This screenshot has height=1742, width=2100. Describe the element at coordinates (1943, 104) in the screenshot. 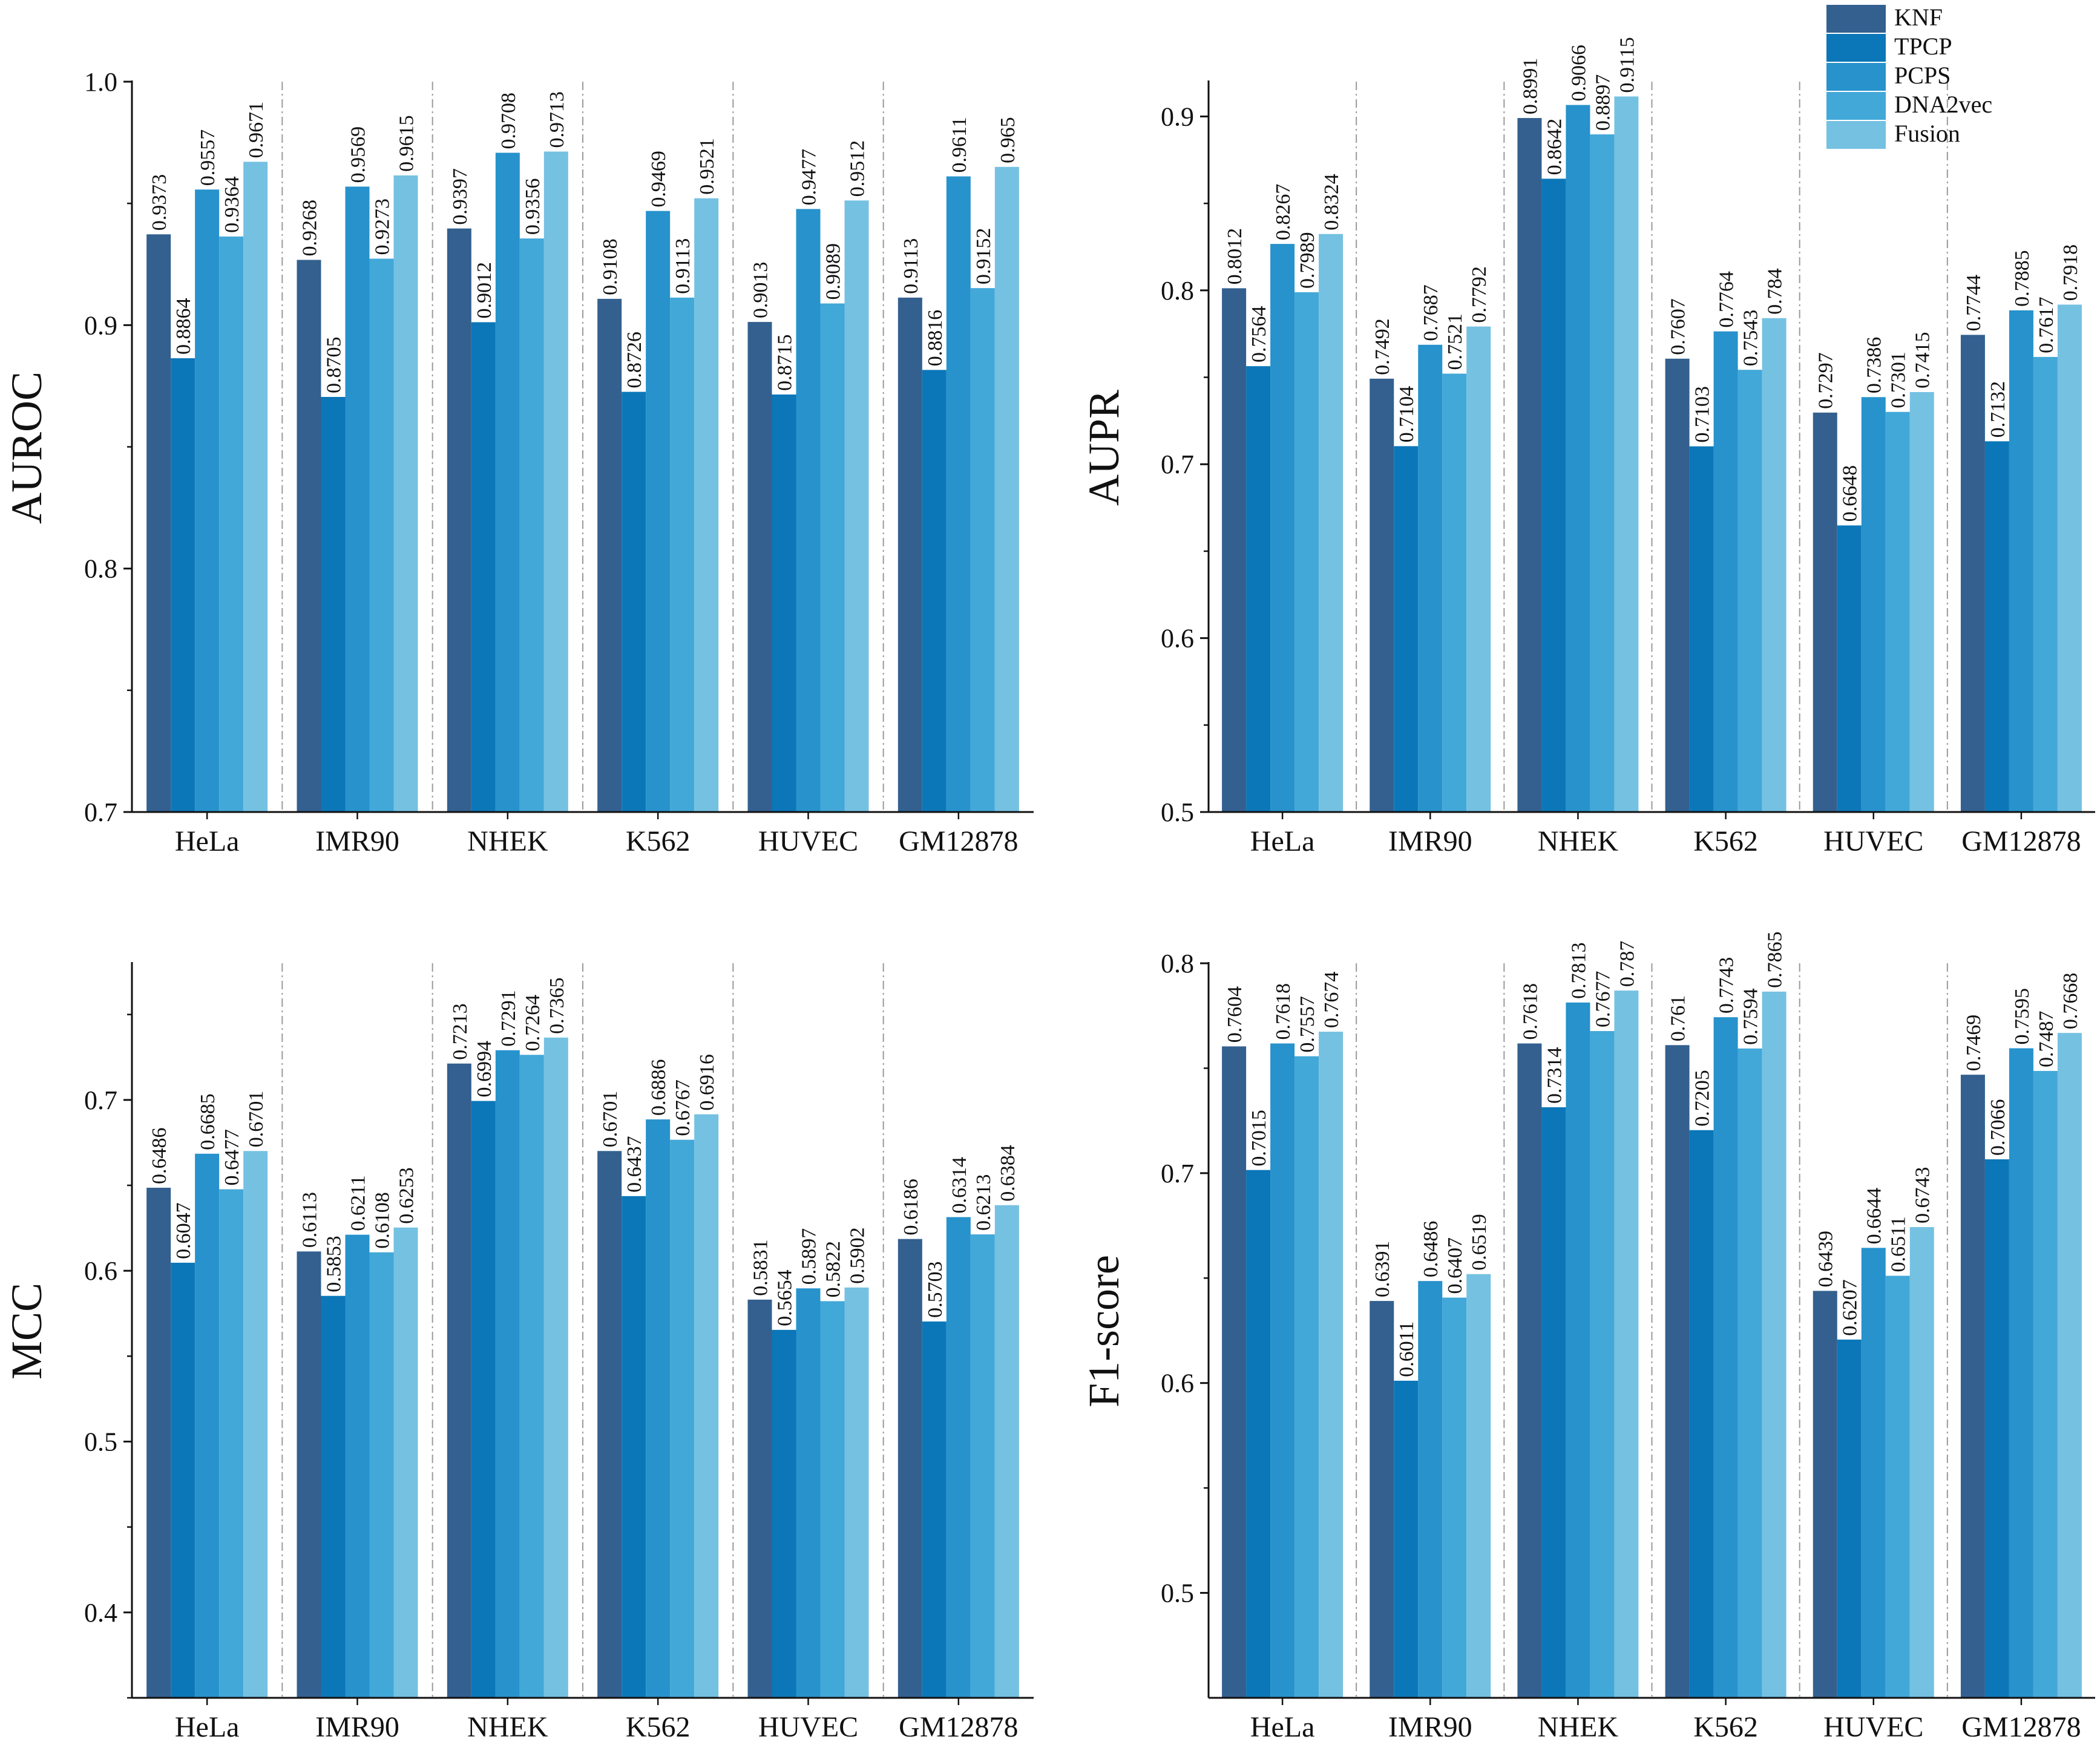

I see `legend-label: DNA2vec` at that location.